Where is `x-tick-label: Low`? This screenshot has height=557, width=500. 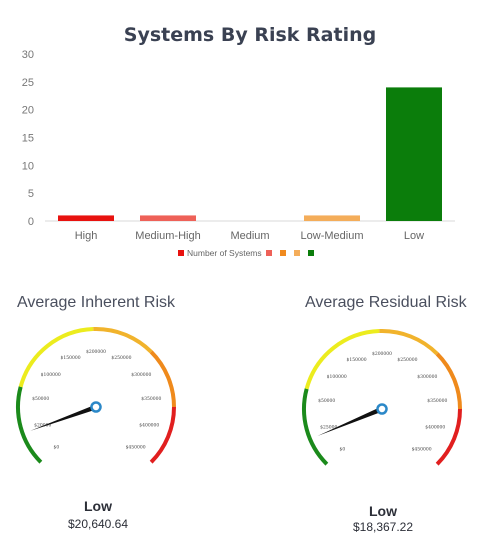 x-tick-label: Low is located at coordinates (414, 236).